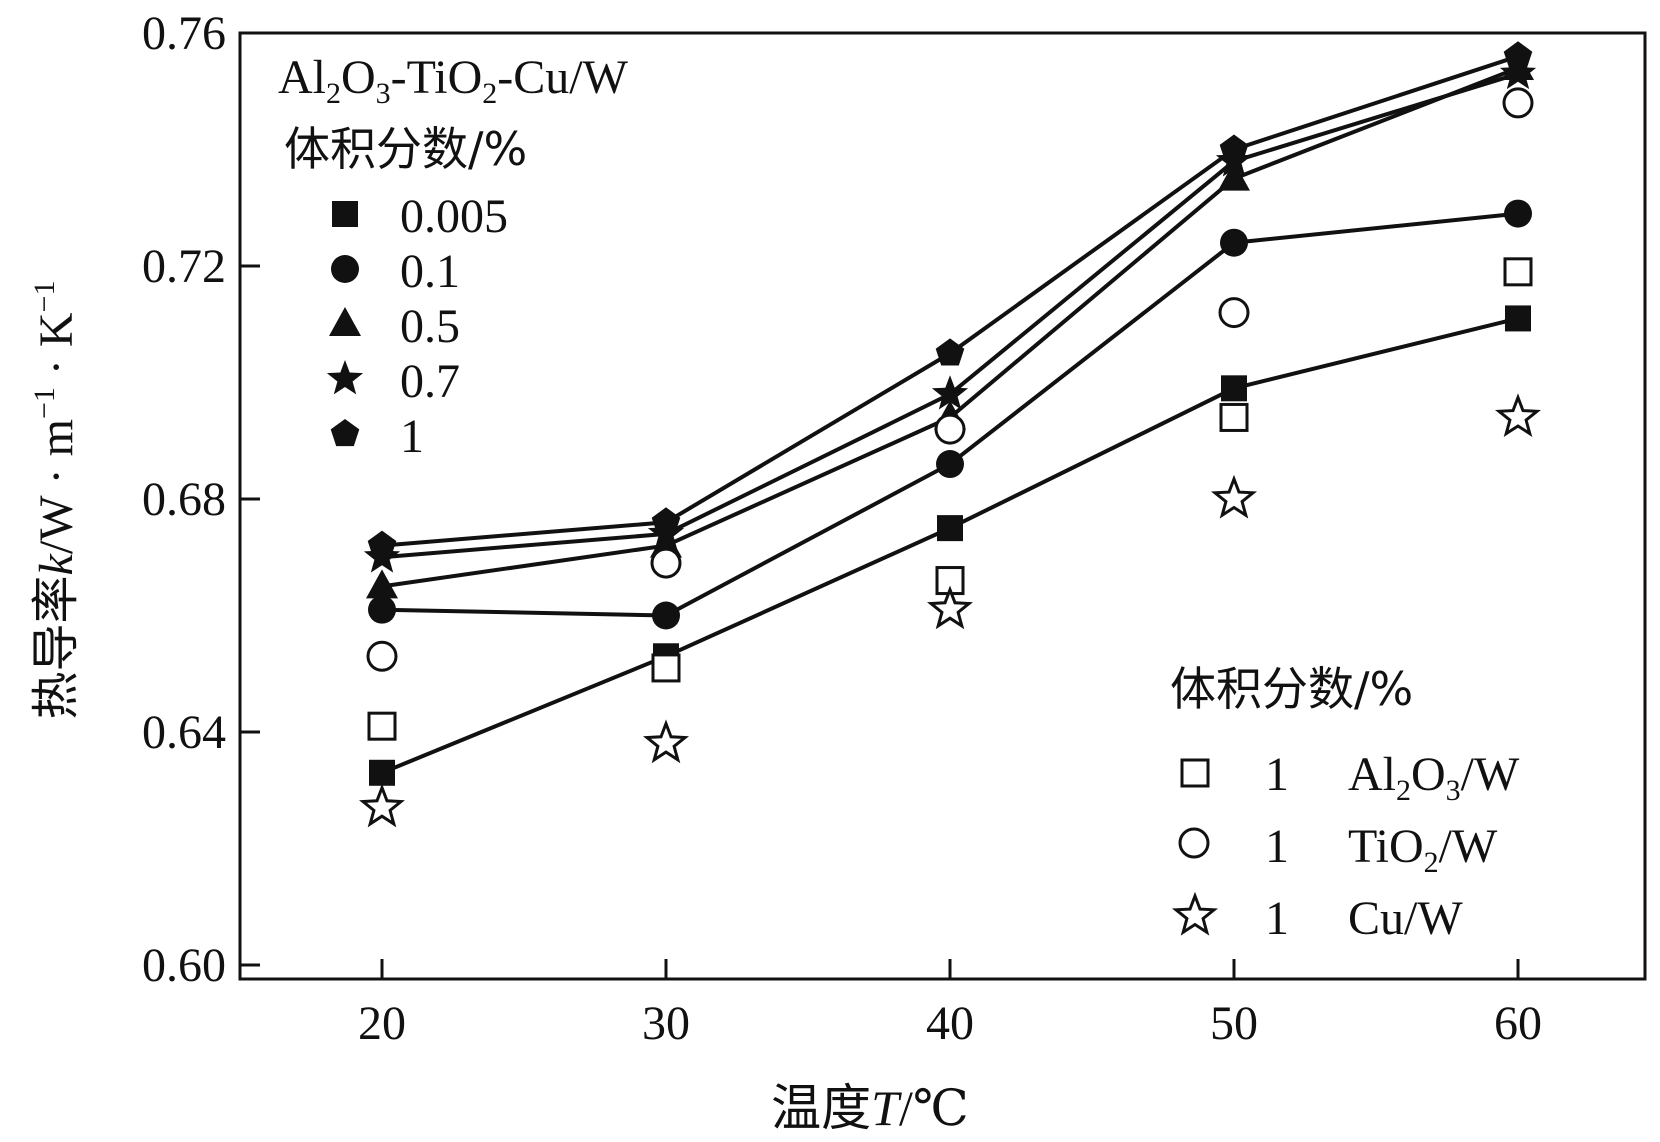 The height and width of the screenshot is (1142, 1660). What do you see at coordinates (1194, 843) in the screenshot?
I see `open-circle-marker` at bounding box center [1194, 843].